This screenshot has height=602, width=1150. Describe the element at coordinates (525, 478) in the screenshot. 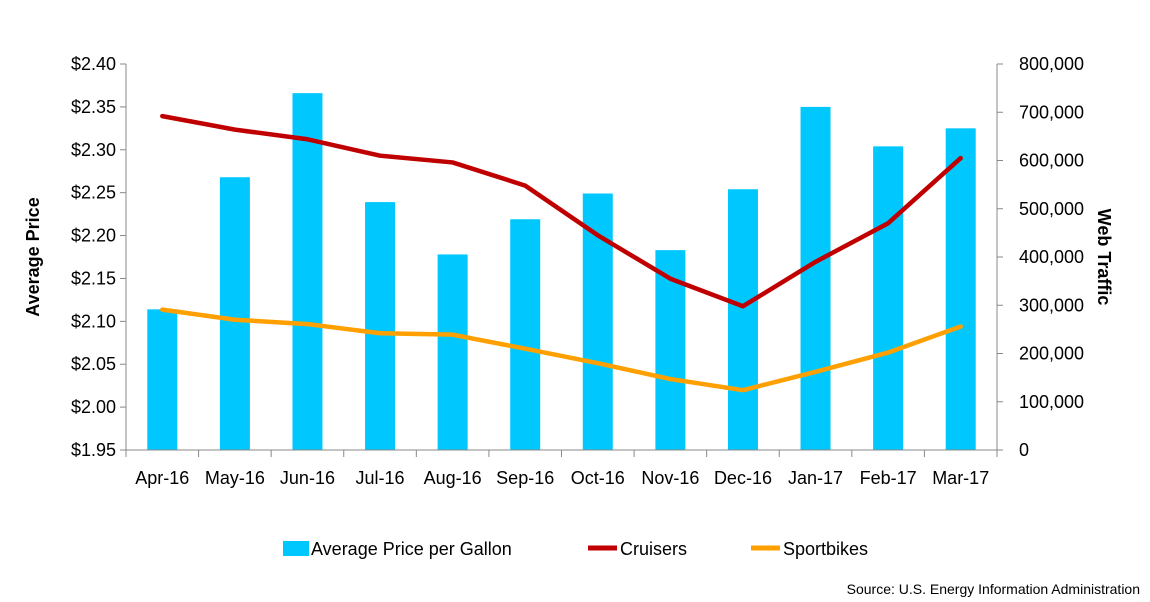

I see `x-axis-tick-label: Sep-16` at that location.